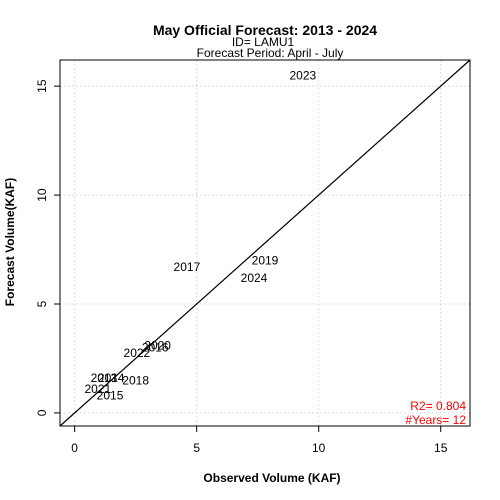 This screenshot has width=500, height=500. What do you see at coordinates (97, 389) in the screenshot?
I see `data-point-2021: 2021` at bounding box center [97, 389].